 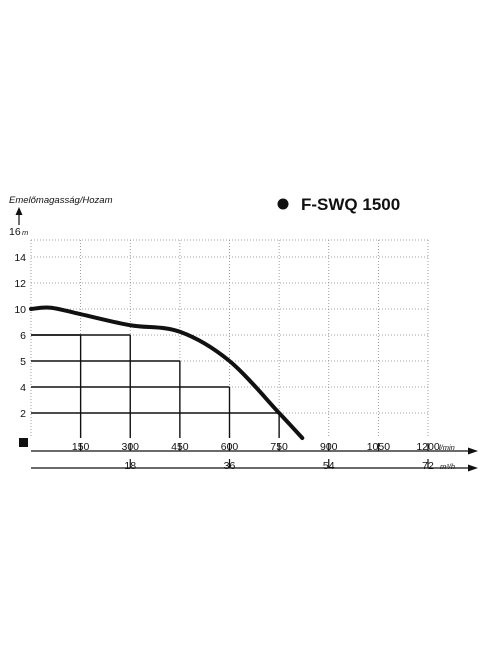 I want to click on x-tick-label-2: 450, so click(x=180, y=447).